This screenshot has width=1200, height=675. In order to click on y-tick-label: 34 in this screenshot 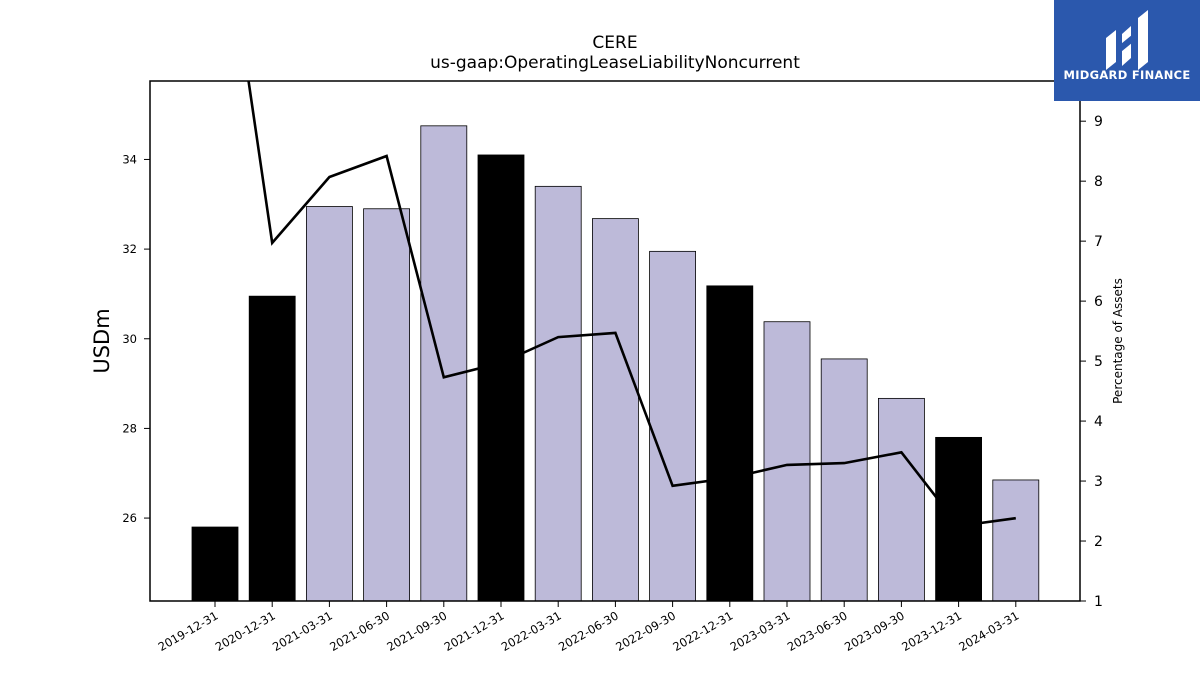, I will do `click(129, 159)`.